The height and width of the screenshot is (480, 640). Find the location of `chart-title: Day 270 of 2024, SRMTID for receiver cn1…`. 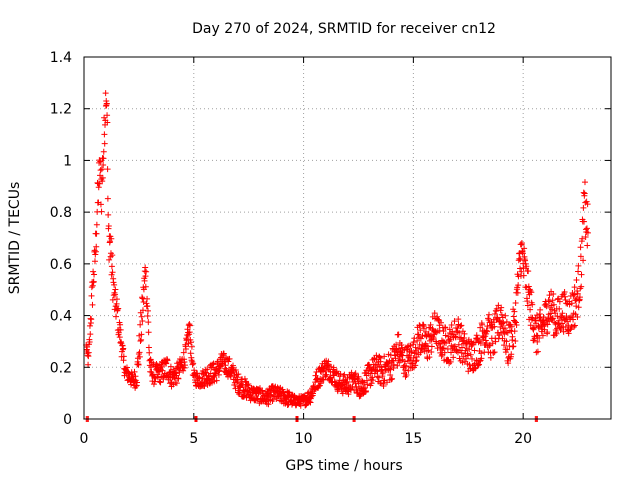

chart-title: Day 270 of 2024, SRMTID for receiver cn1… is located at coordinates (344, 29).